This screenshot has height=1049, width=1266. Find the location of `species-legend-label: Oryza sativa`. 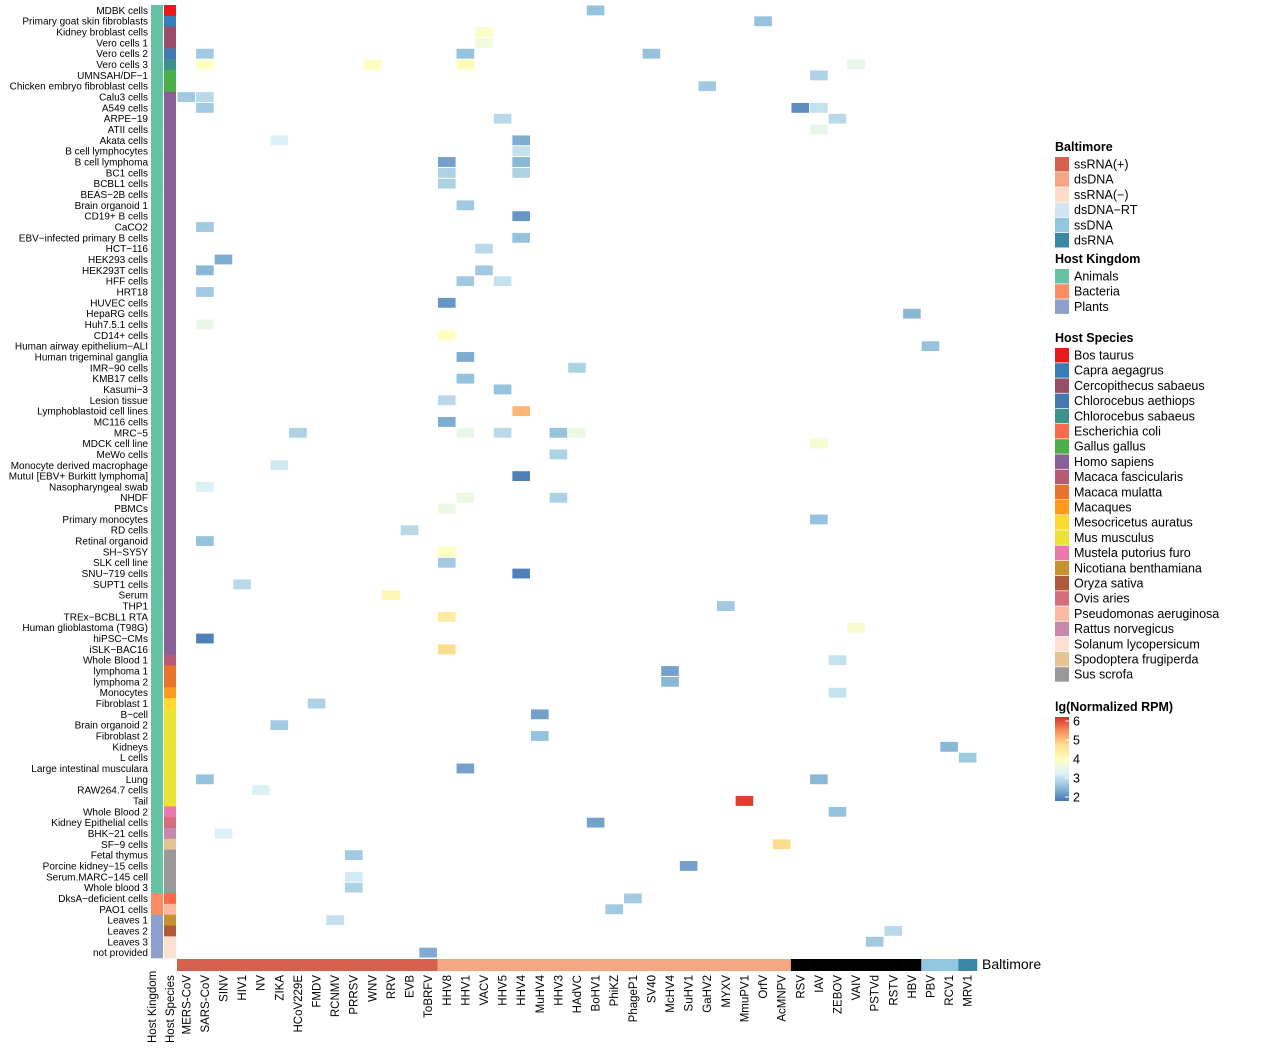

species-legend-label: Oryza sativa is located at coordinates (1109, 584).